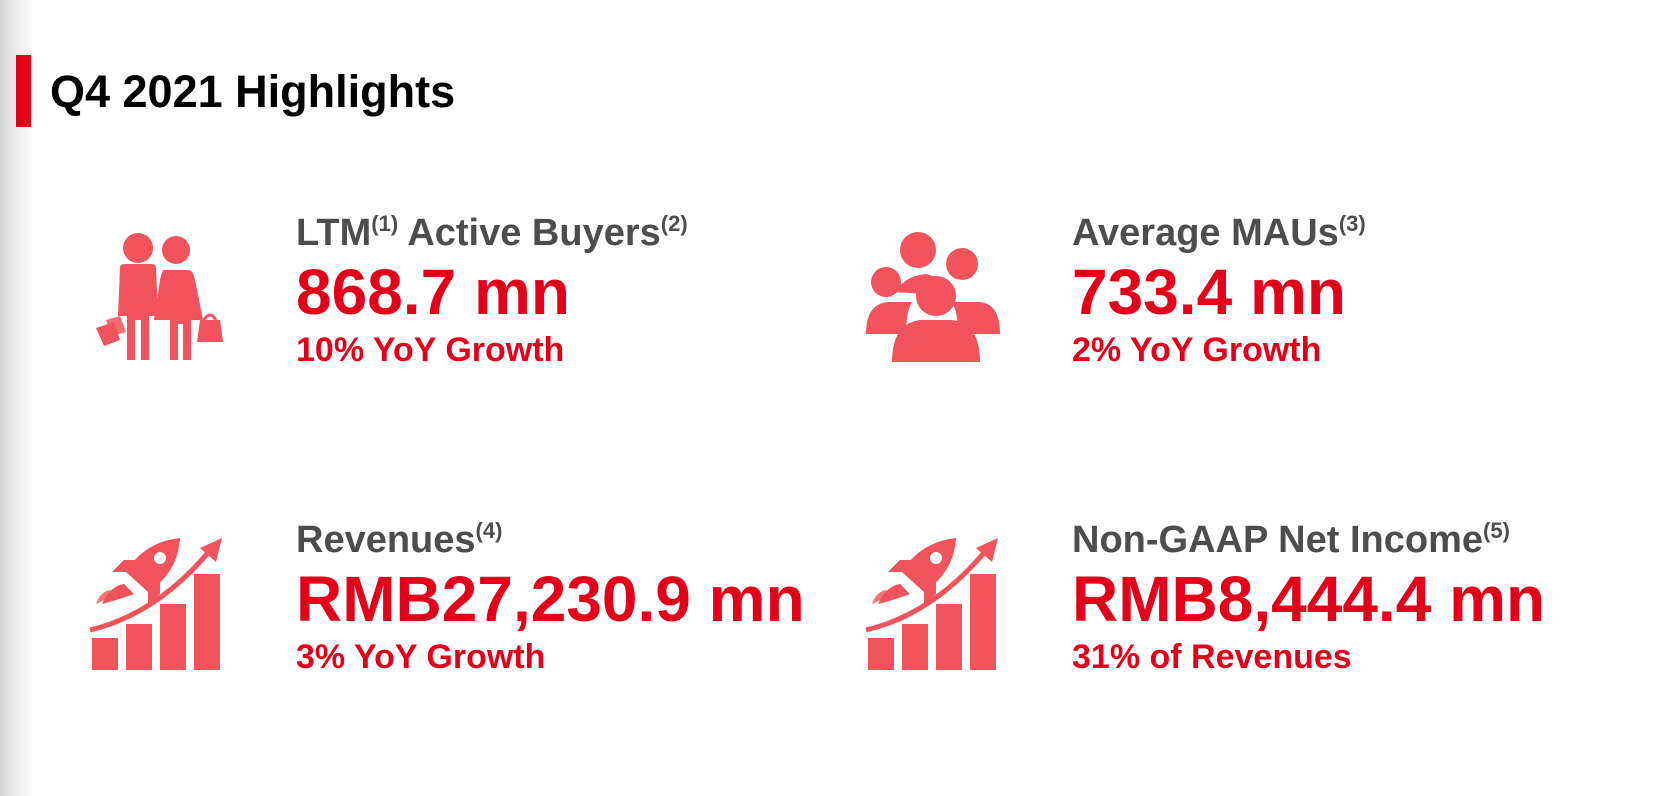  Describe the element at coordinates (1291, 539) in the screenshot. I see `metric-label: Non-GAAP Net Income(5)` at that location.